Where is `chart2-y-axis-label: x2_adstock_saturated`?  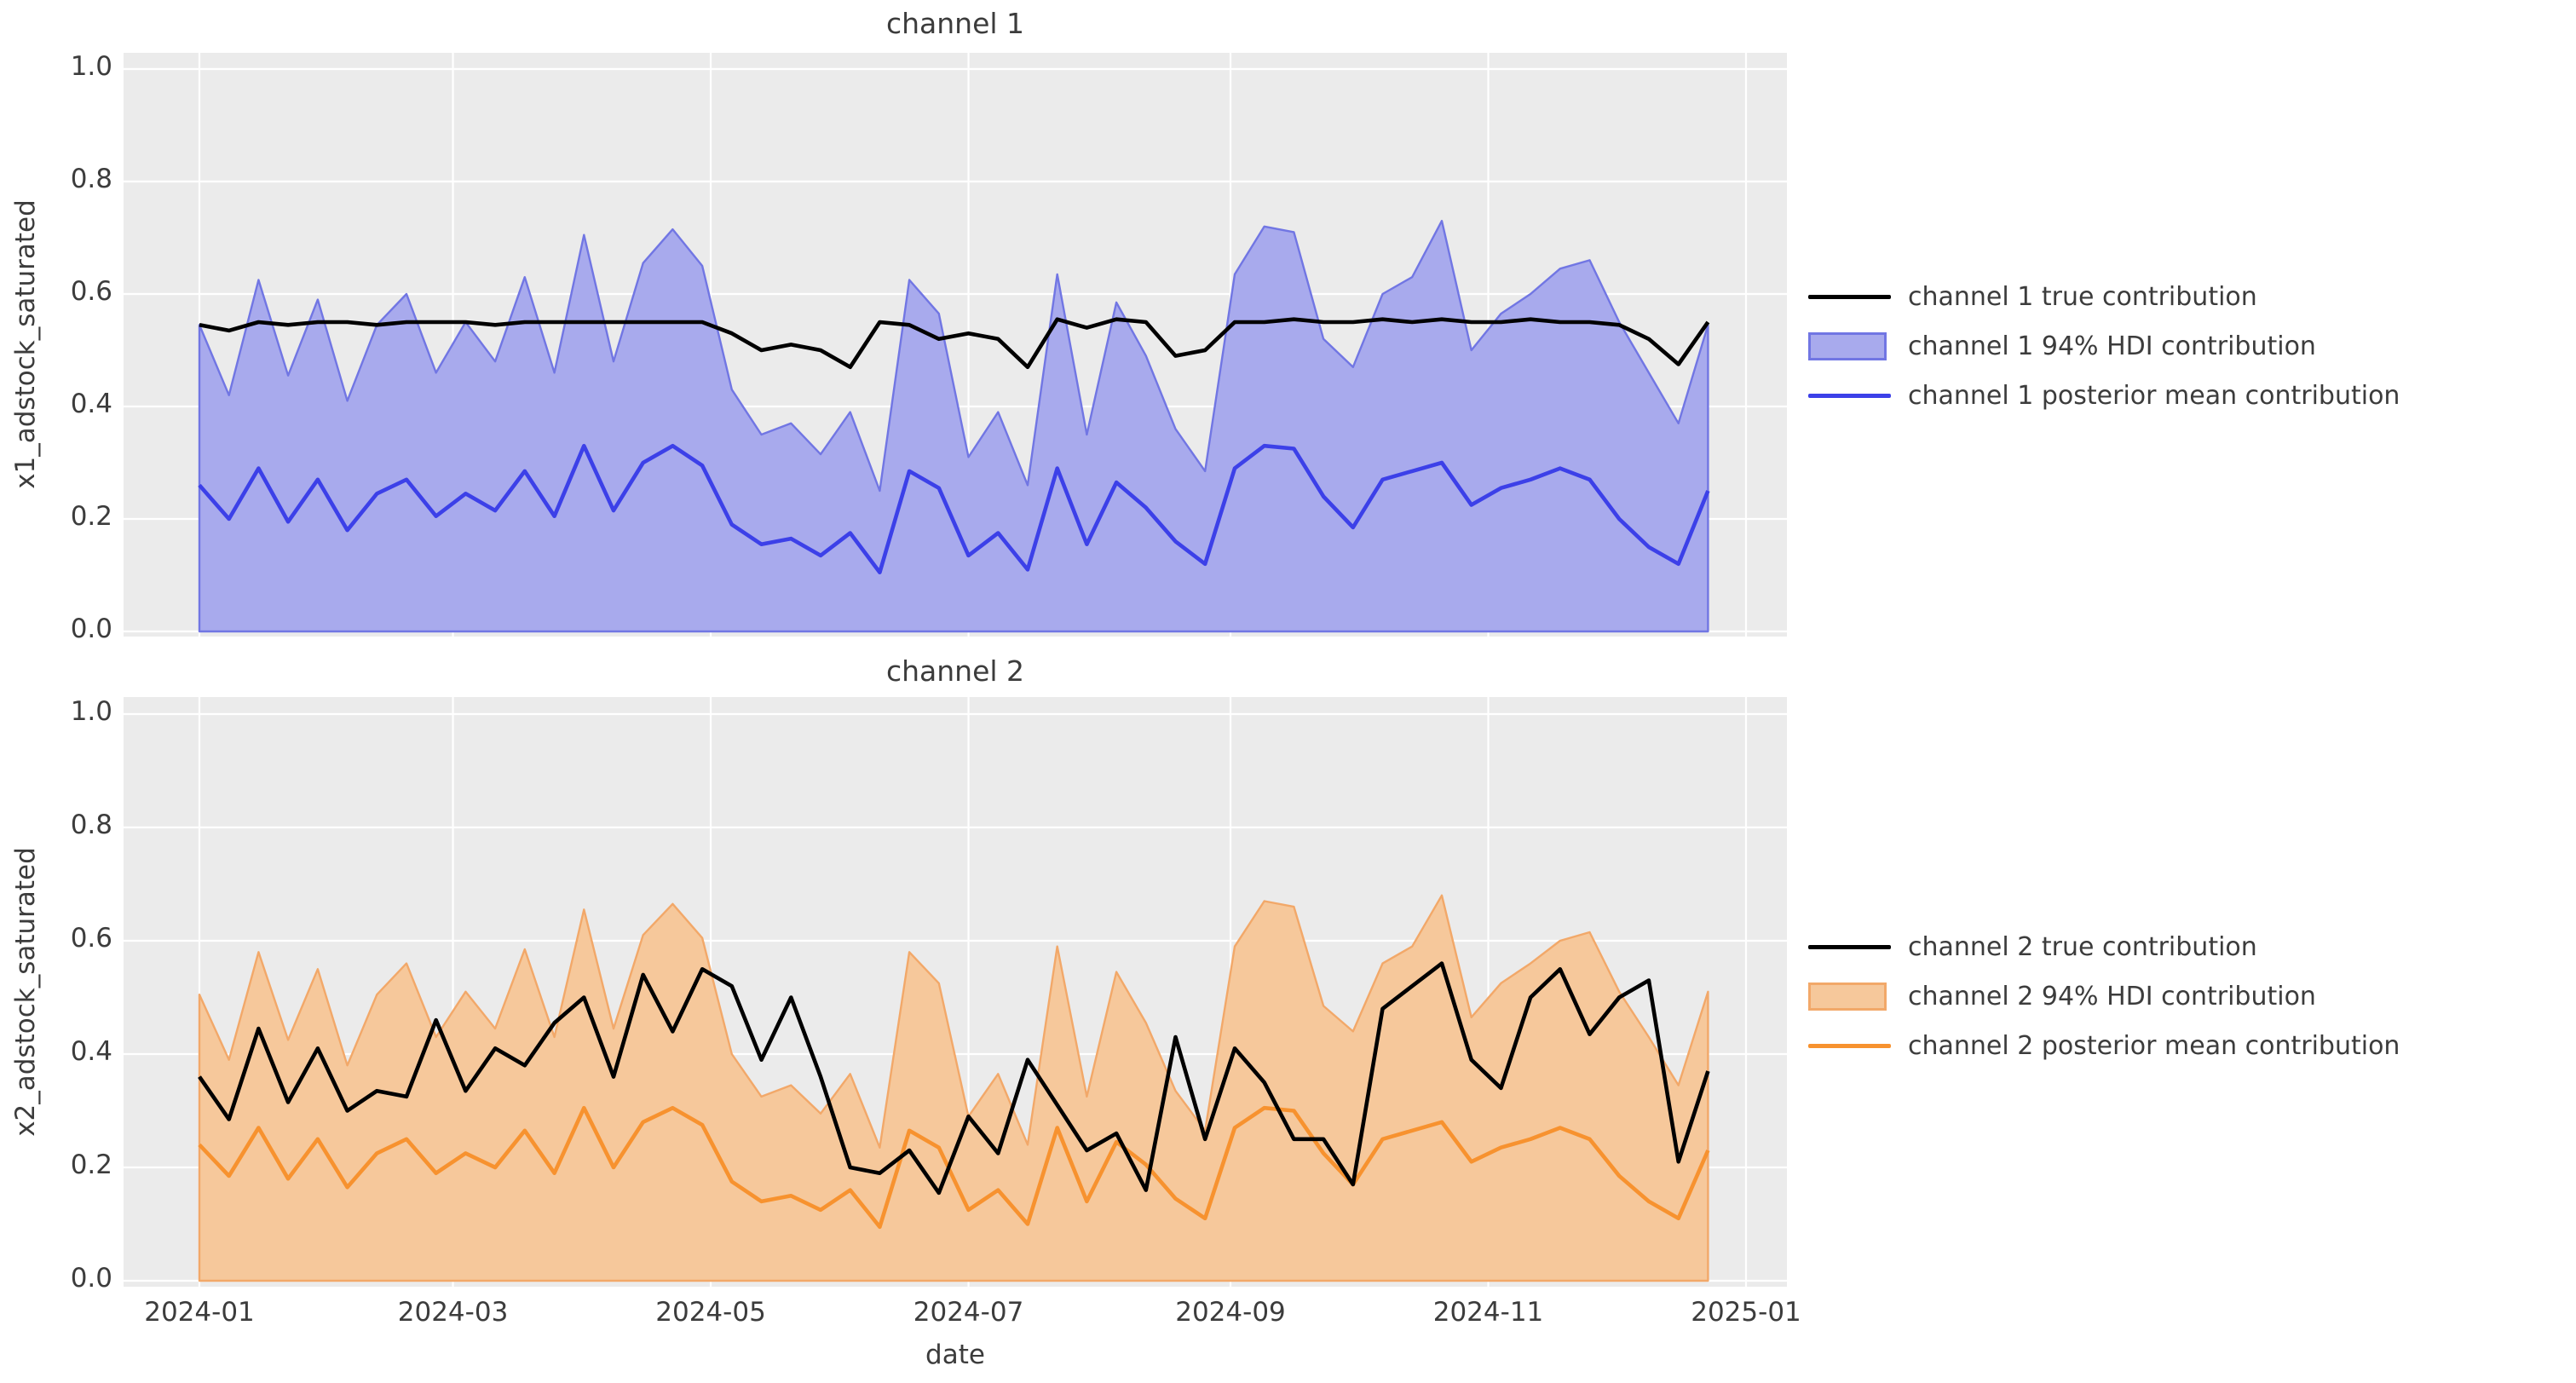
chart2-y-axis-label: x2_adstock_saturated is located at coordinates (25, 992).